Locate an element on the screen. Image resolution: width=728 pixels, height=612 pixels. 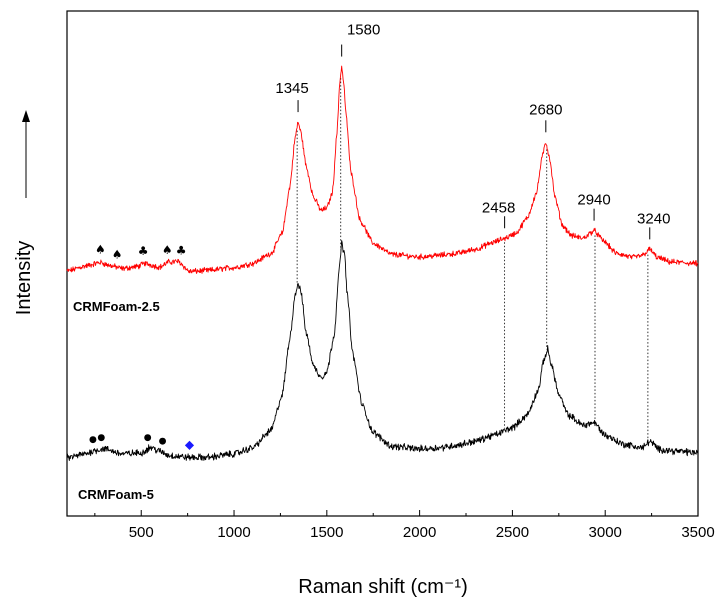
peak-label-2680: 2680 is located at coordinates (545, 109).